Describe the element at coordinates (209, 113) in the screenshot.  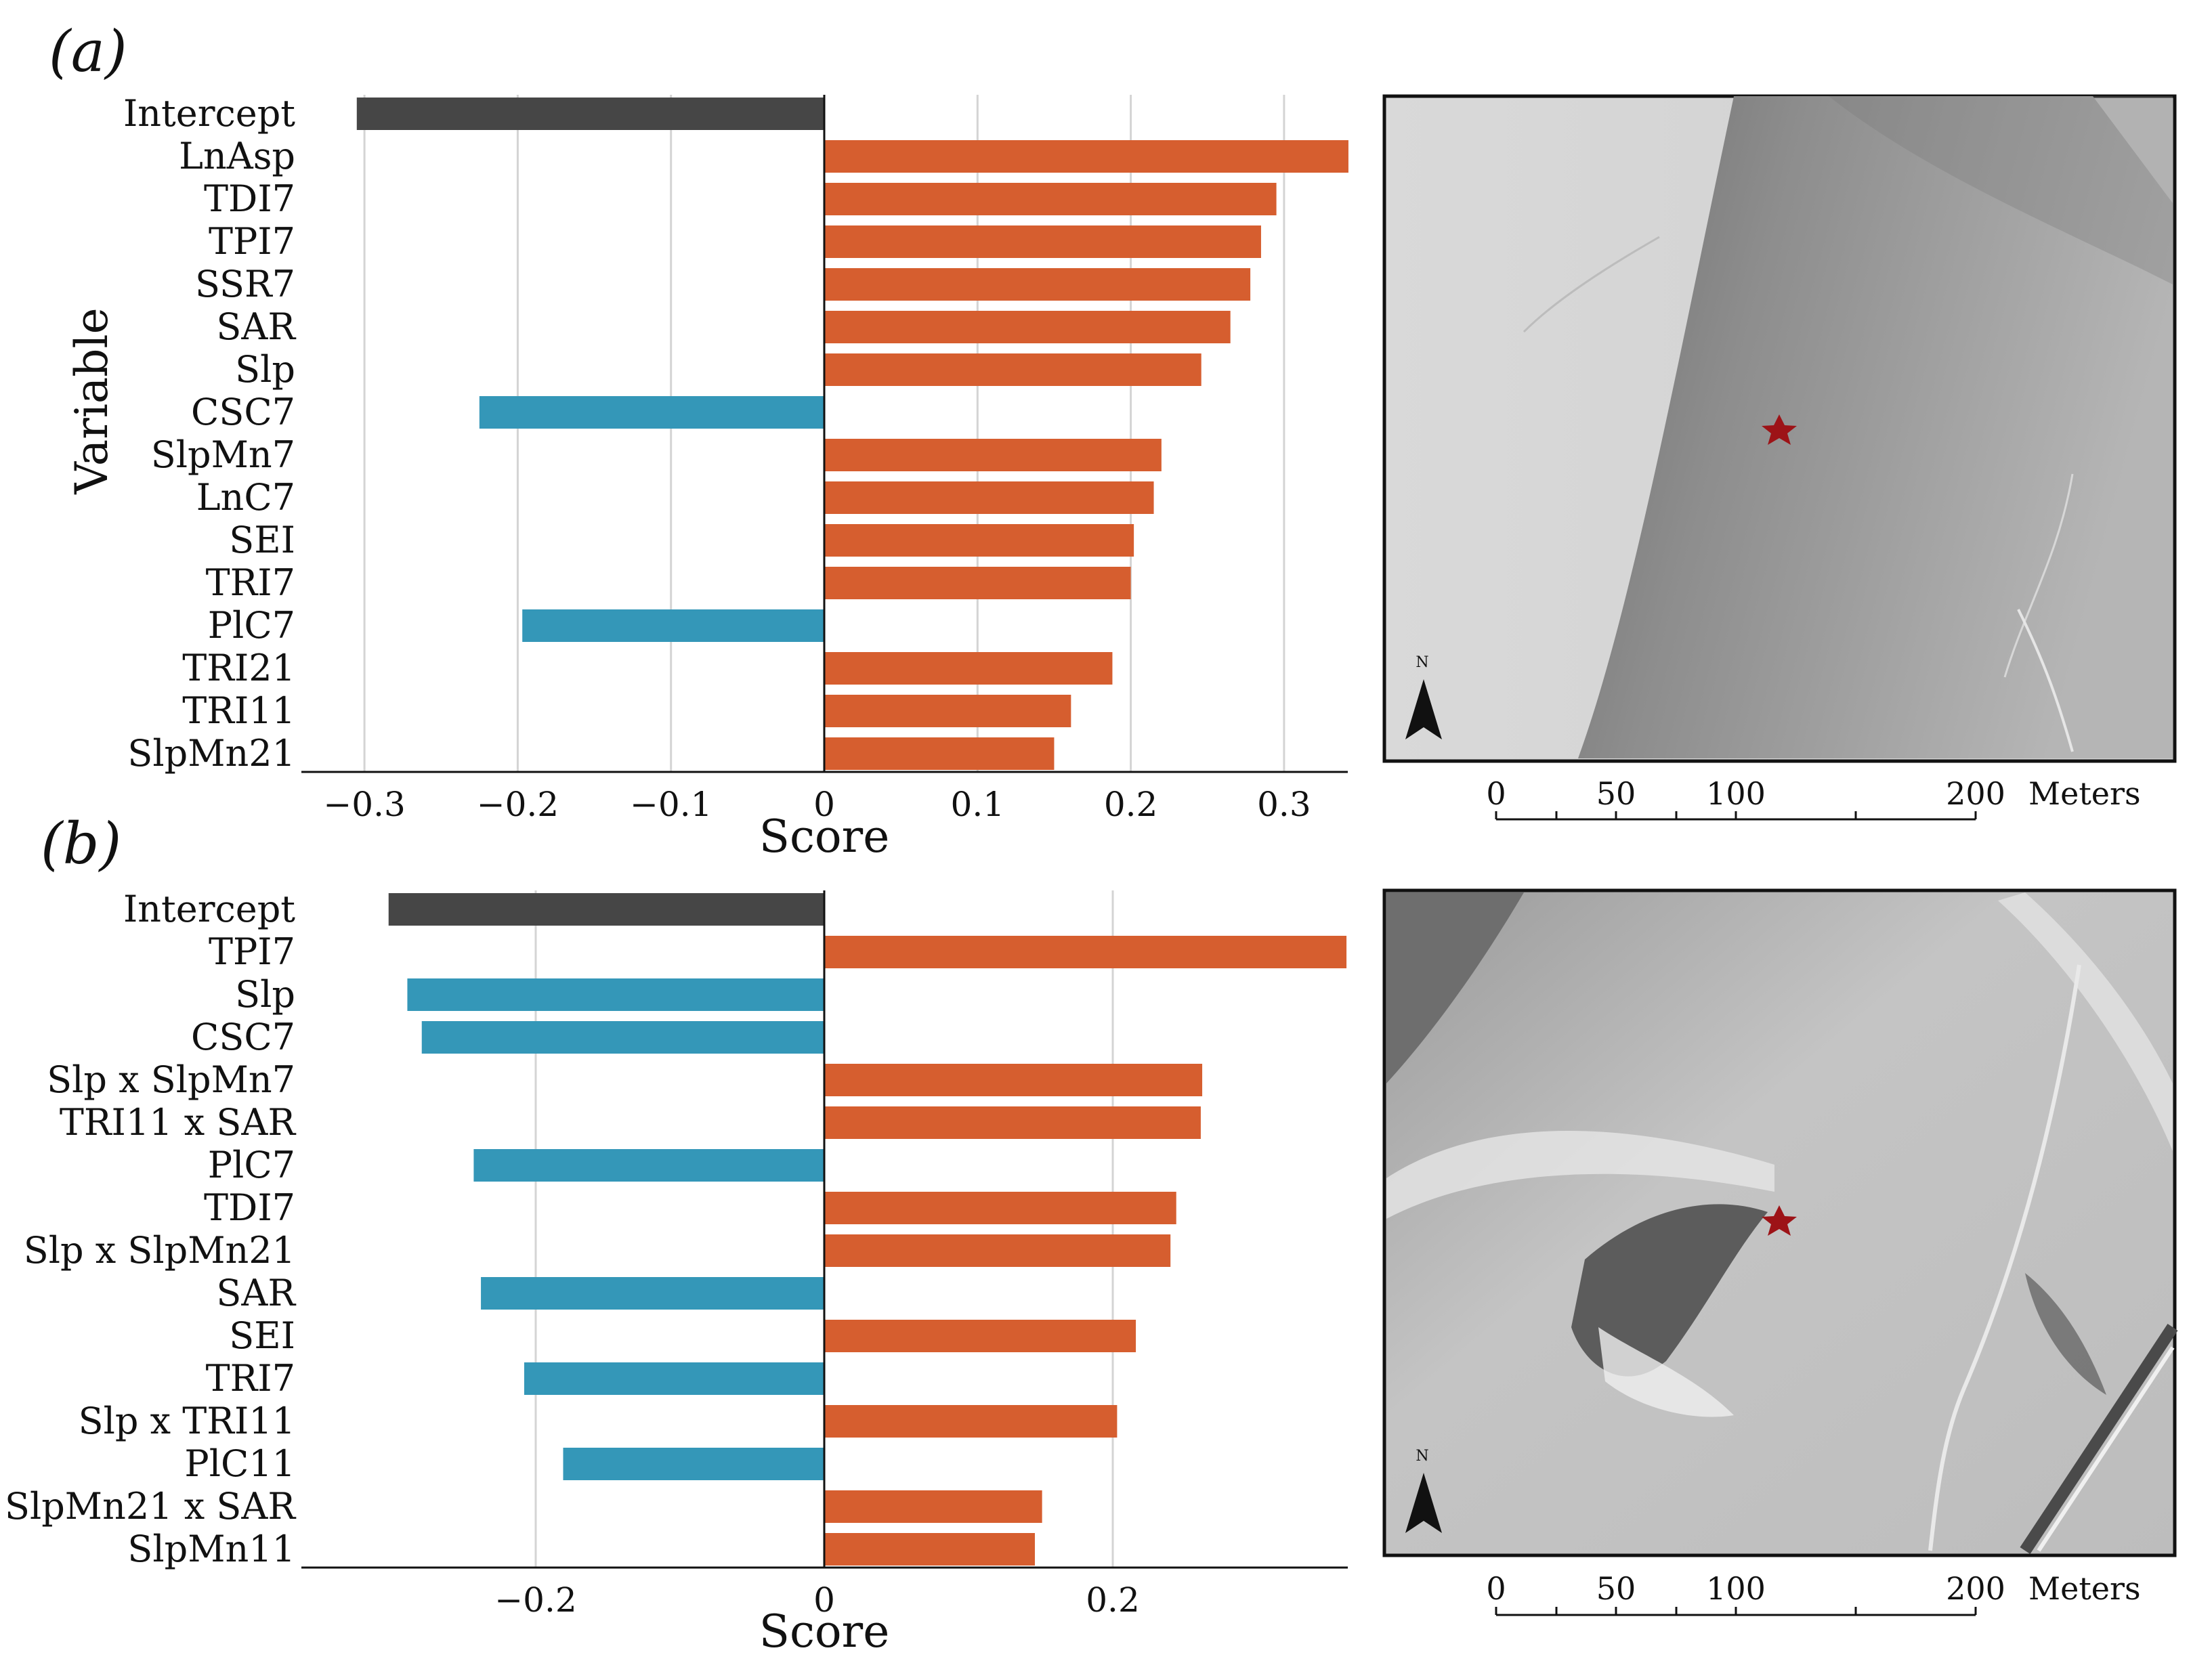
I see `chartA-category-label: Intercept` at that location.